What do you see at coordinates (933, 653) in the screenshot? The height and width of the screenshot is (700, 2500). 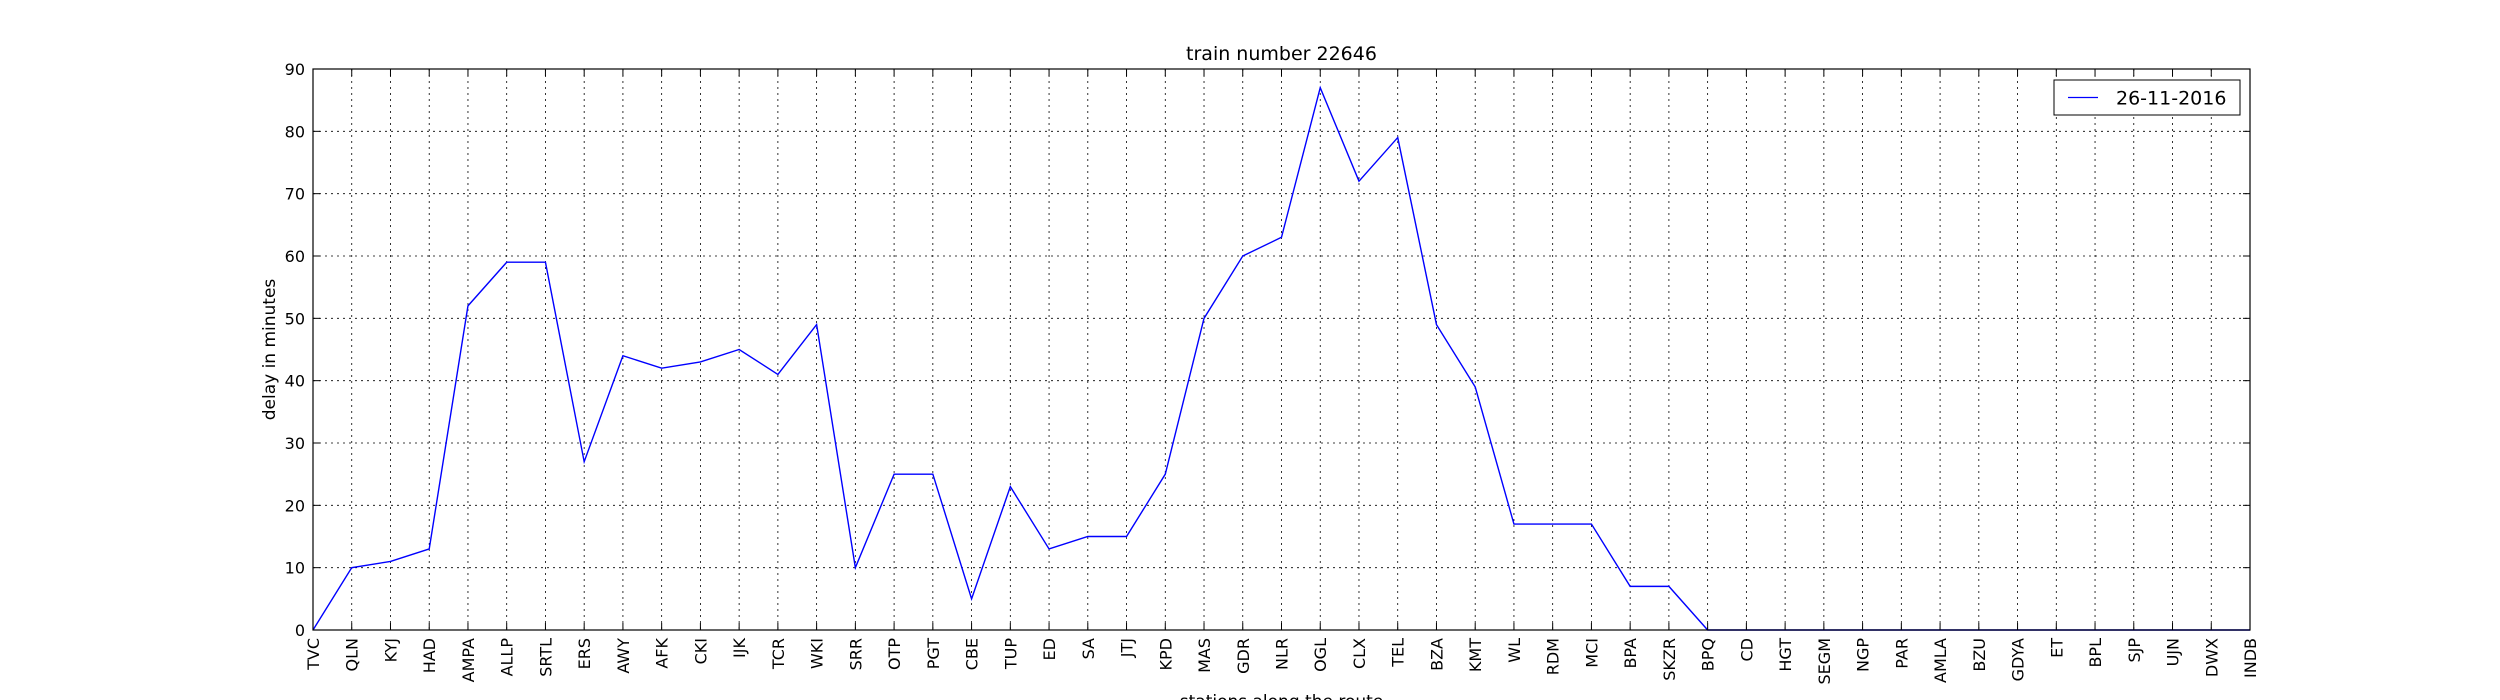 I see `x-tick-label: PGT` at bounding box center [933, 653].